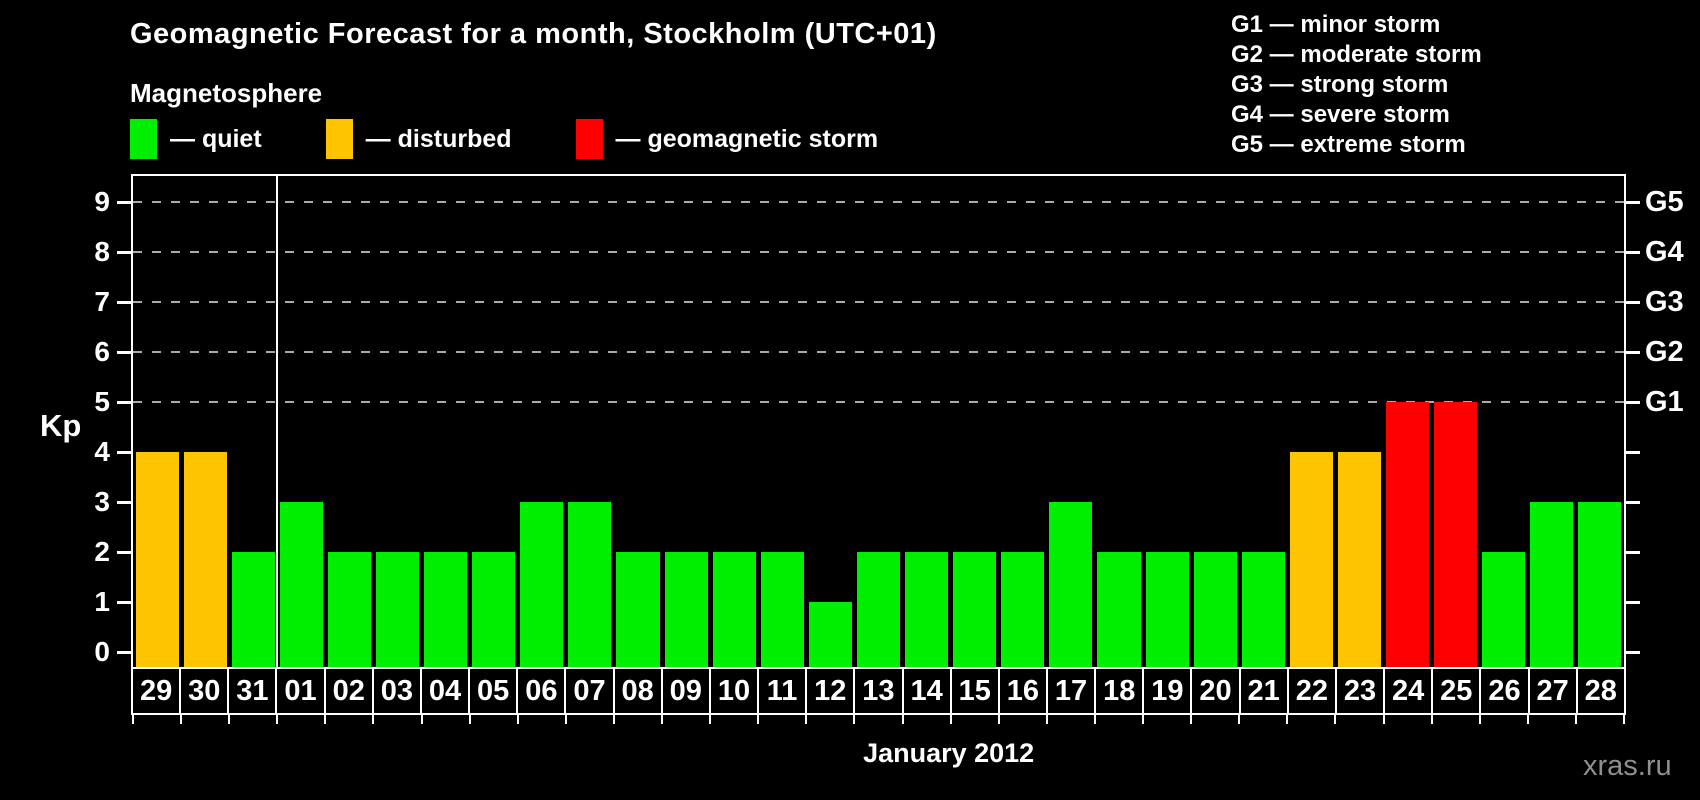 This screenshot has width=1700, height=800. Describe the element at coordinates (1215, 691) in the screenshot. I see `day-label-20: 20` at that location.